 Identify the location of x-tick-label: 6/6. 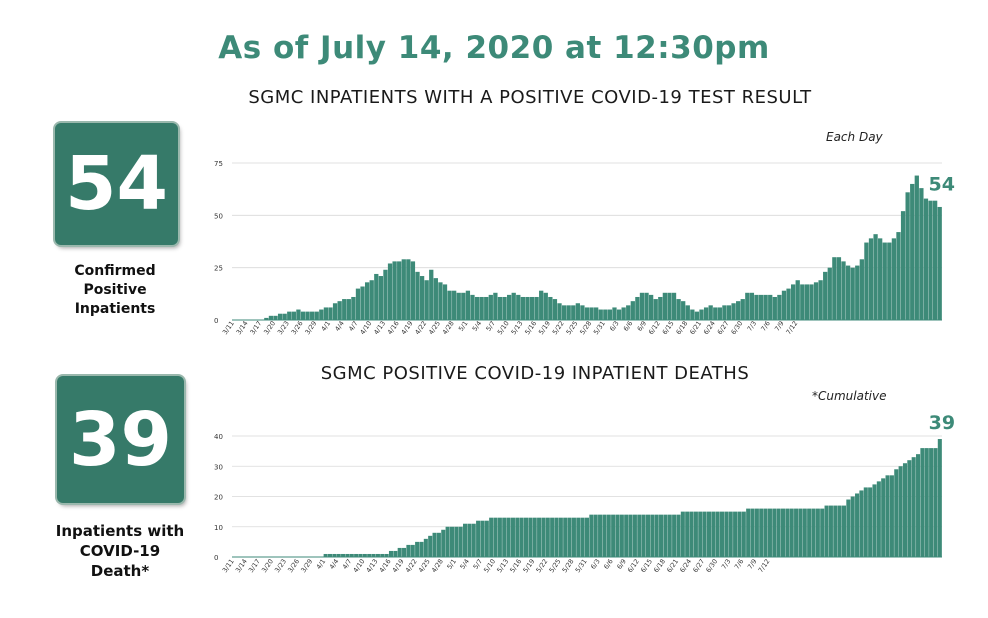
(628, 326).